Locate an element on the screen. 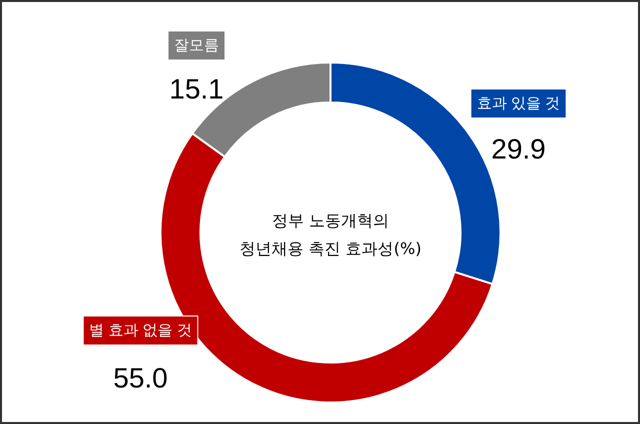 This screenshot has height=424, width=640. slice-label: 효과 있을 것 is located at coordinates (518, 103).